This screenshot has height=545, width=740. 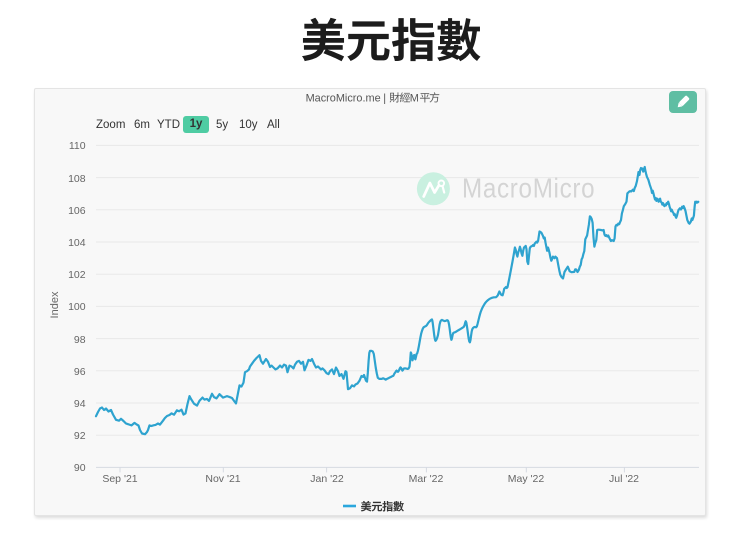 What do you see at coordinates (528, 189) in the screenshot?
I see `svg-text: MacroMicro` at bounding box center [528, 189].